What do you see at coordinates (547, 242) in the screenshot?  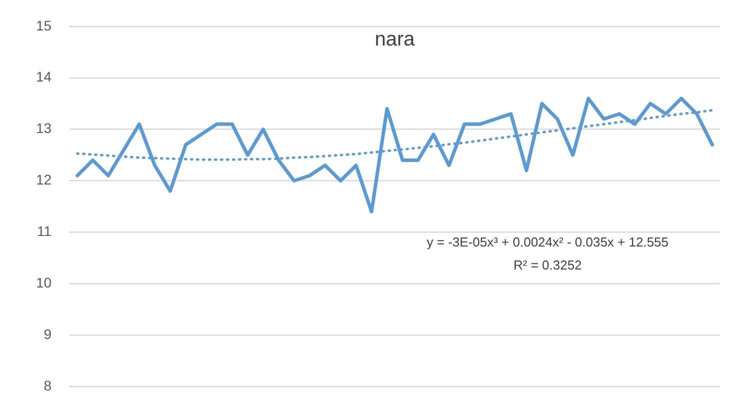 I see `annotation: y = -3E-05x³ + 0.0024x² - 0.035x + 12.555` at bounding box center [547, 242].